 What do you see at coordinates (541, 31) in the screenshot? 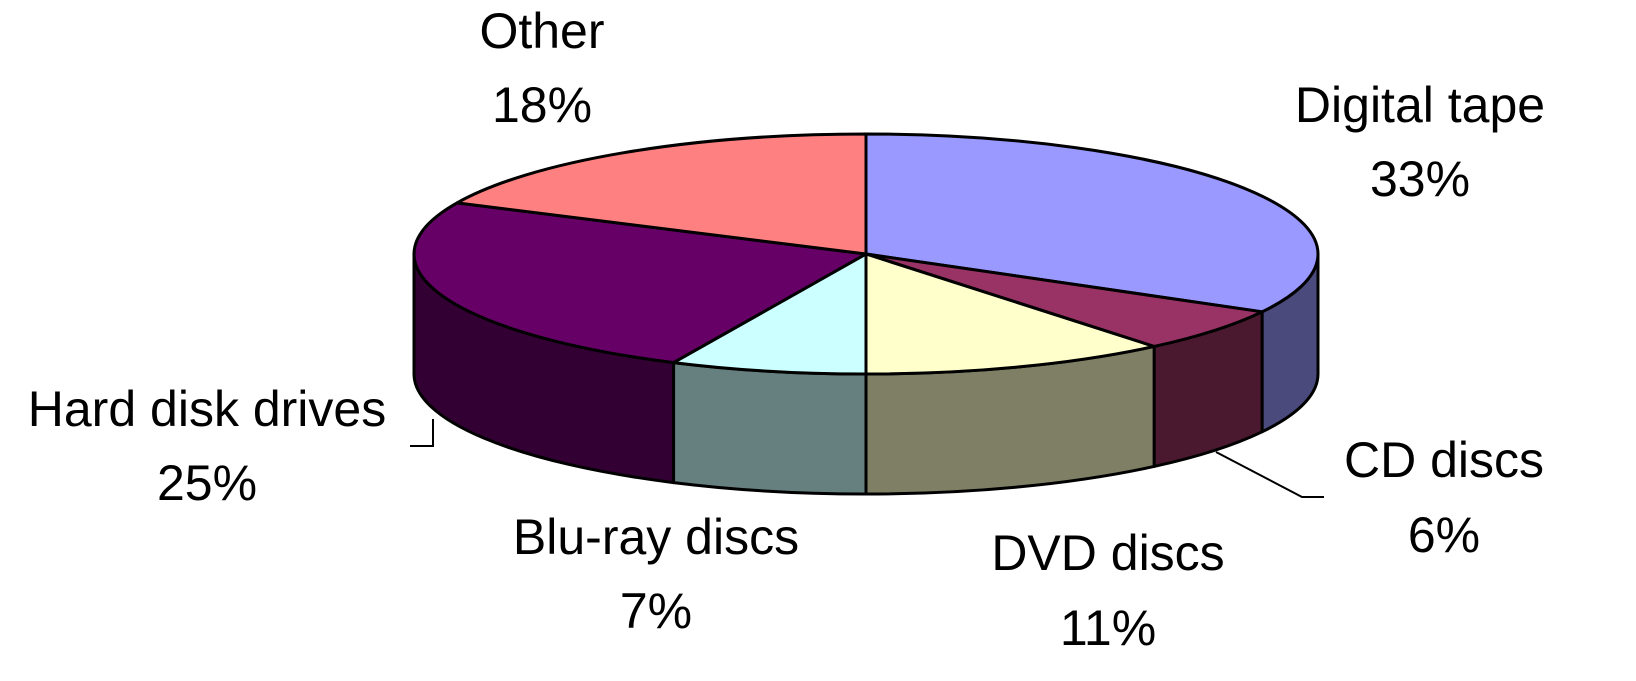
I see `data-label-name-other: Other` at bounding box center [541, 31].